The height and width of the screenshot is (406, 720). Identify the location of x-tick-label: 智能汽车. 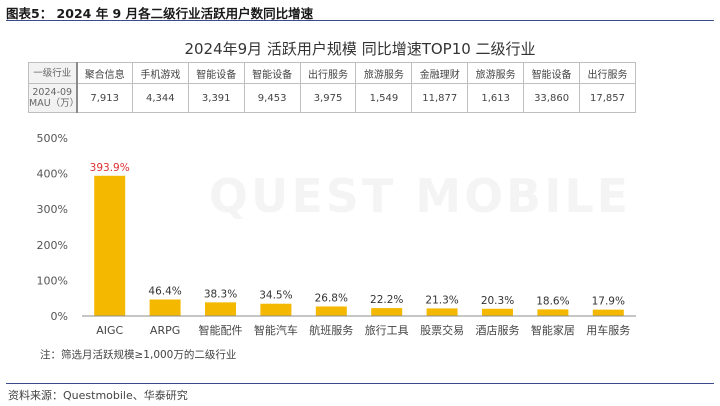
(276, 330).